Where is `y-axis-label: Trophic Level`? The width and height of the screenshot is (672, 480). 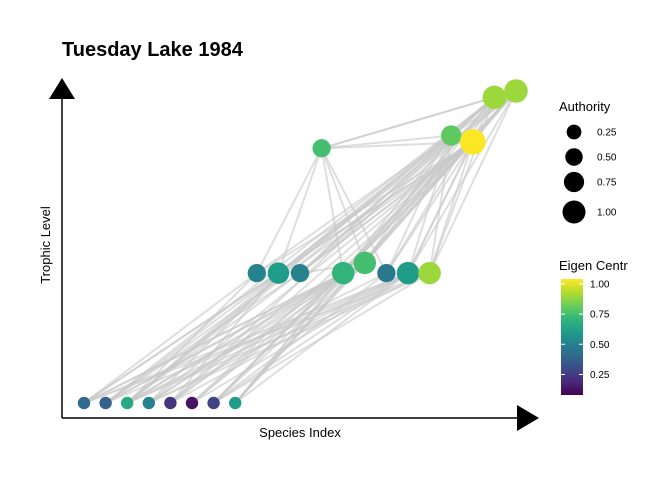 y-axis-label: Trophic Level is located at coordinates (45, 245).